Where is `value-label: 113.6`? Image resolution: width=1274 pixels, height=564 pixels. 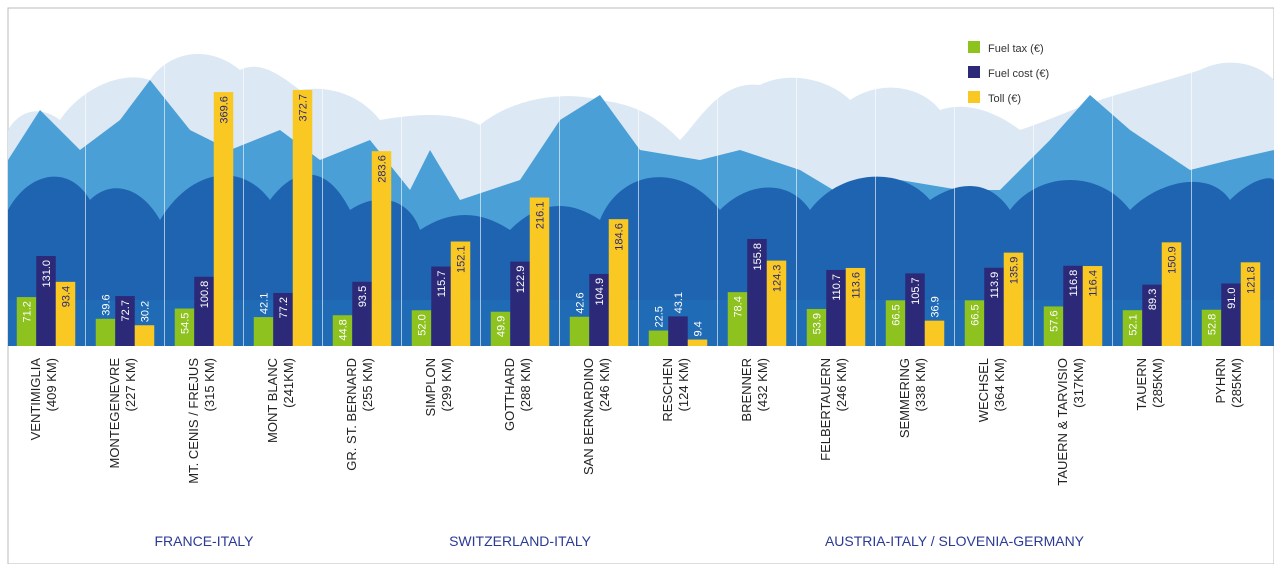 value-label: 113.6 is located at coordinates (857, 285).